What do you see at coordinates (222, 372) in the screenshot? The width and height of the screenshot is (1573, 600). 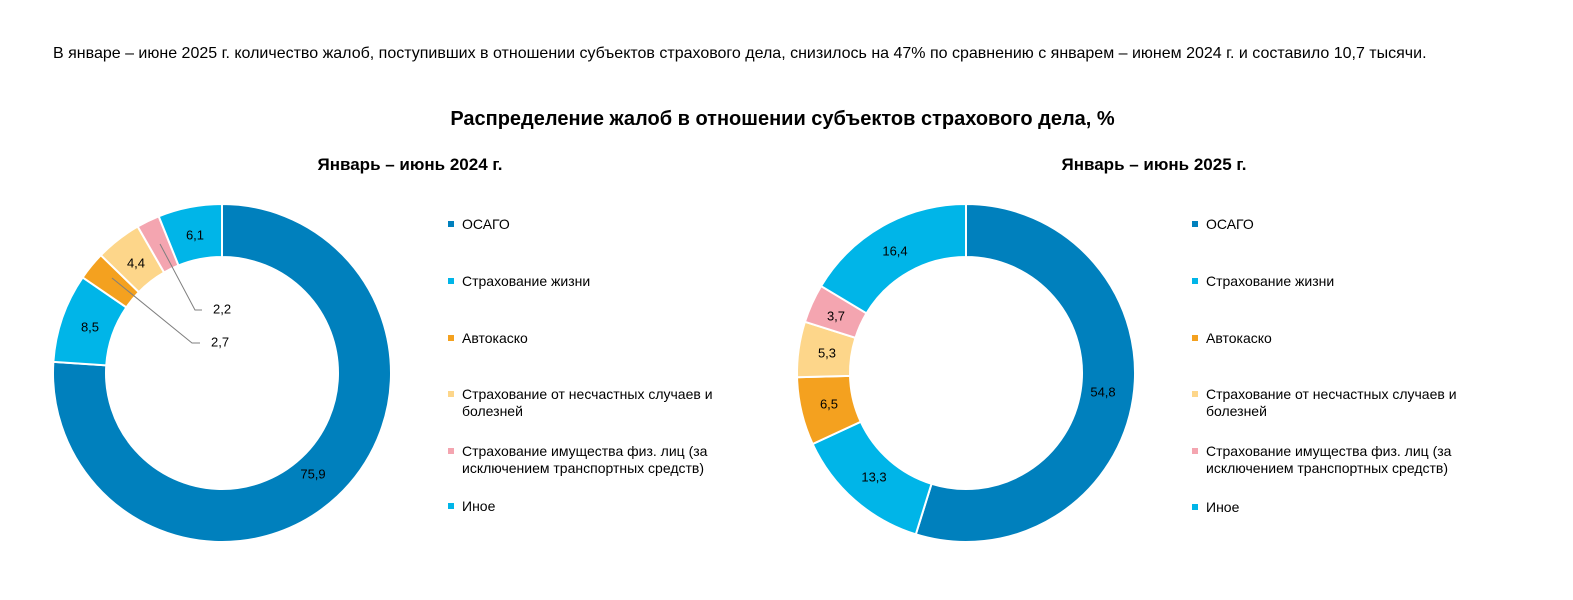 I see `slice-osago-2024` at bounding box center [222, 372].